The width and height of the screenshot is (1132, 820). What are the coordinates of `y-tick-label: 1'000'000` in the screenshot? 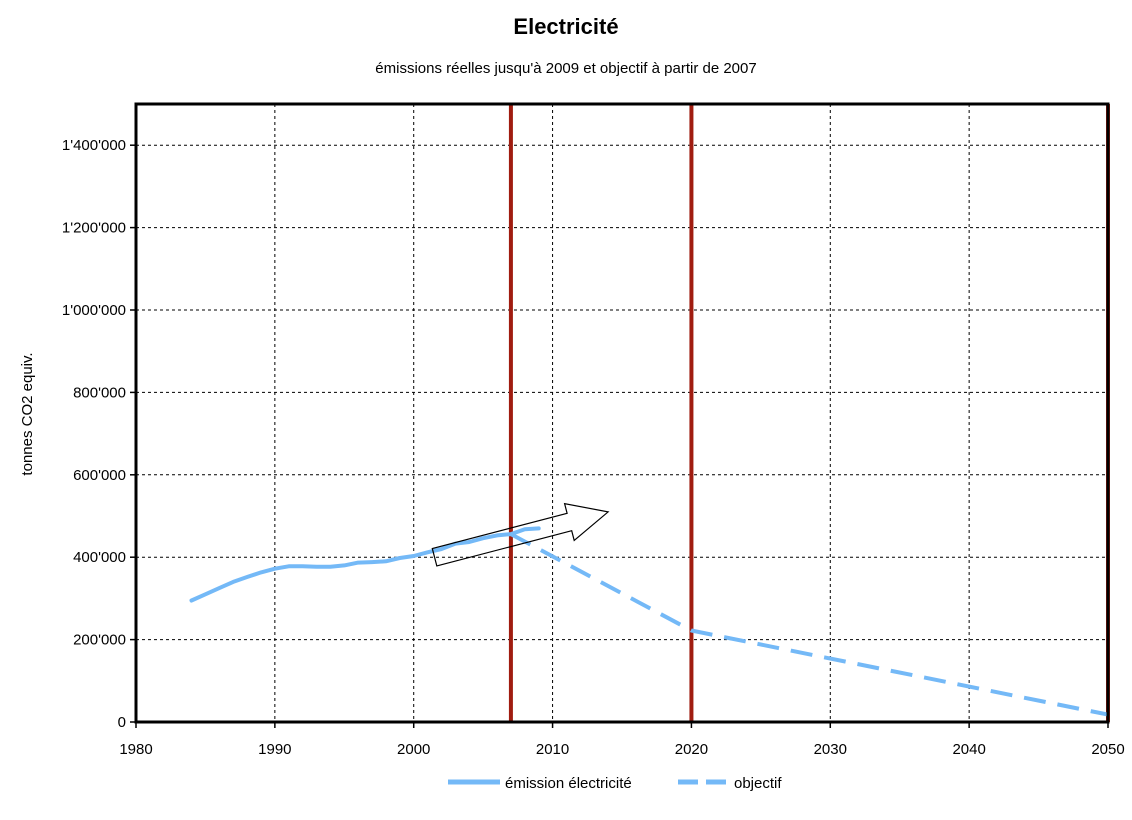 It's located at (94, 310).